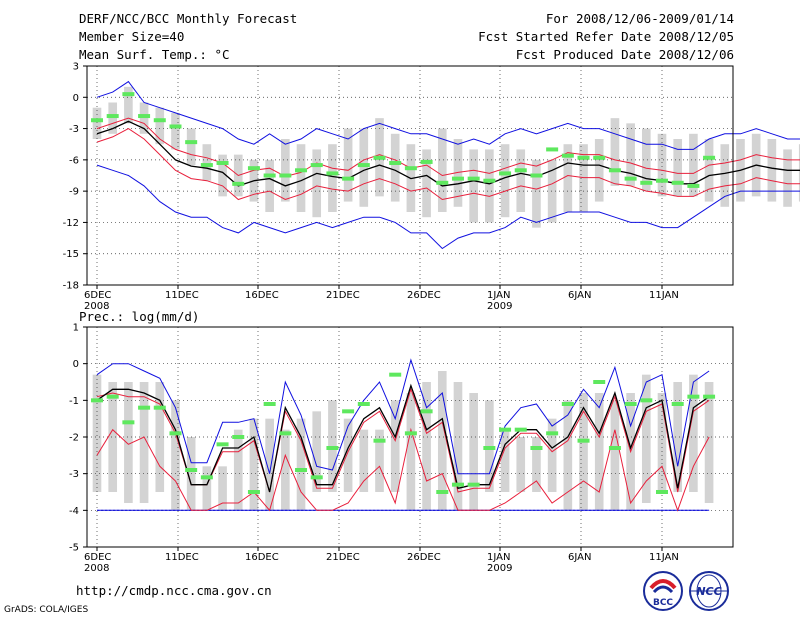  Describe the element at coordinates (499, 568) in the screenshot. I see `prec-x-year-label: 2009` at that location.